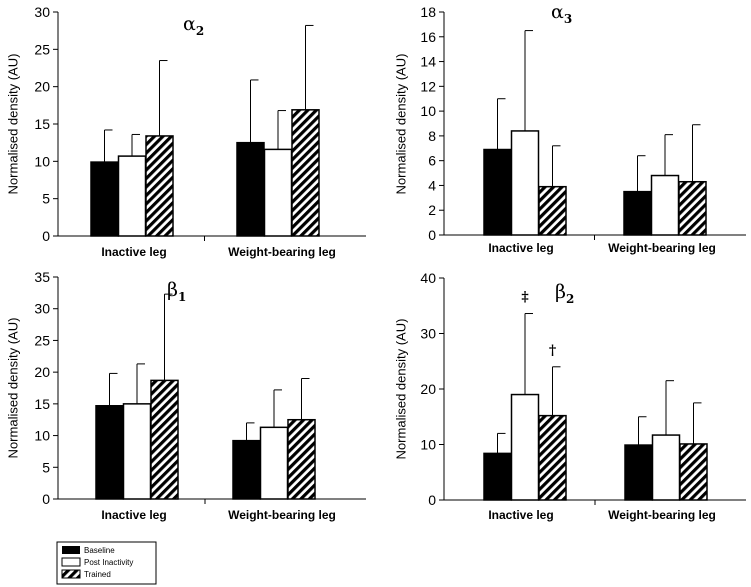 This screenshot has height=587, width=751. Describe the element at coordinates (99, 550) in the screenshot. I see `legend-label-baseline: Baseline` at that location.